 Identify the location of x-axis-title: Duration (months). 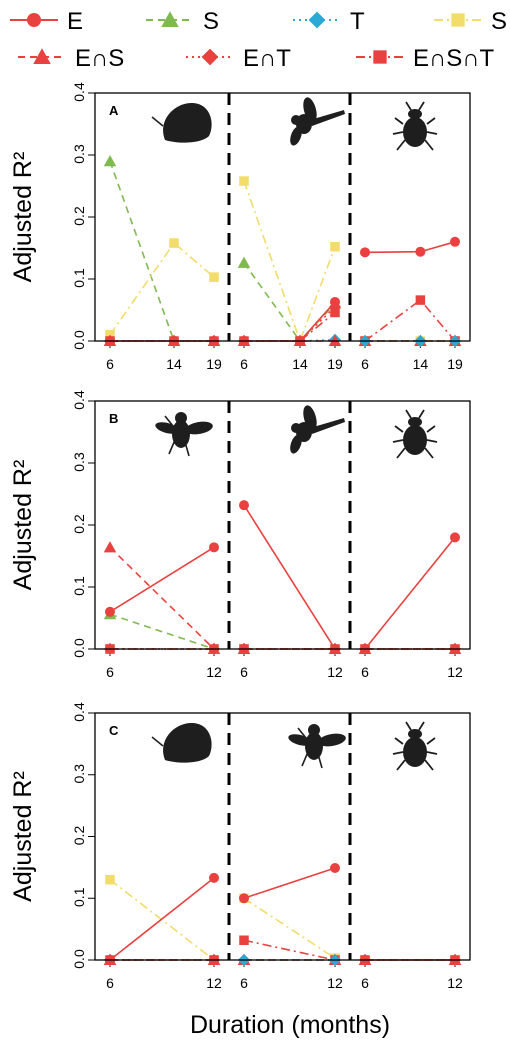
(290, 1025).